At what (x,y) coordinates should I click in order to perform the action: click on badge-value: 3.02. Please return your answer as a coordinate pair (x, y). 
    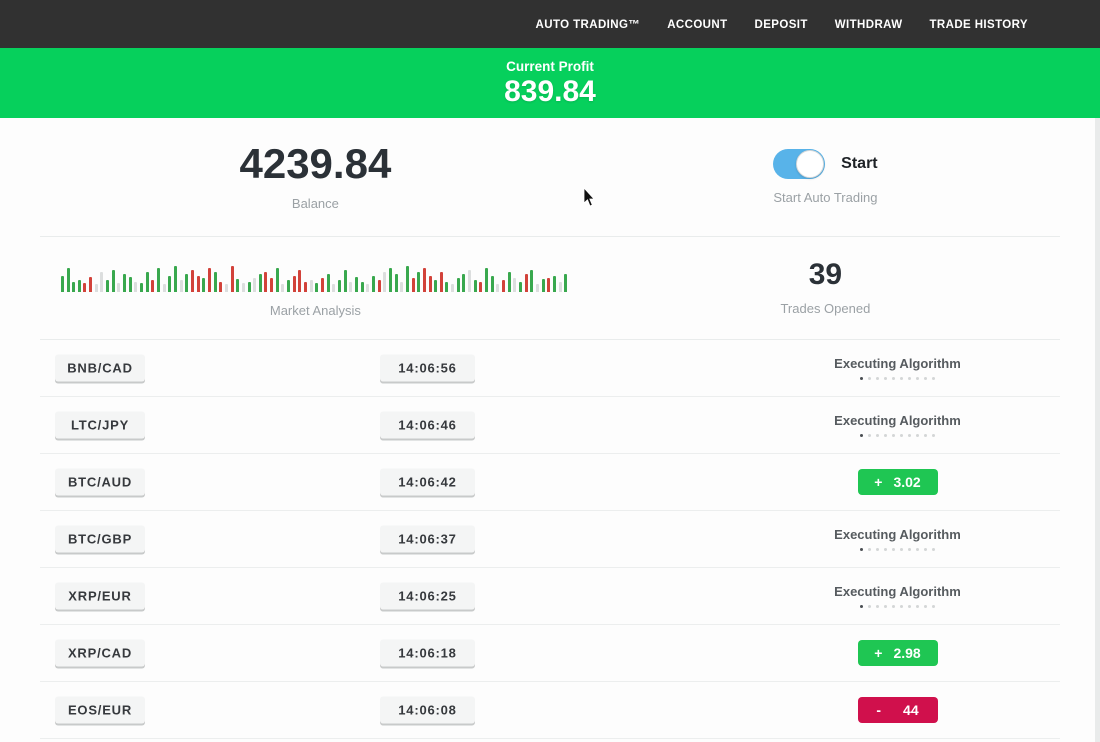
    Looking at the image, I should click on (907, 482).